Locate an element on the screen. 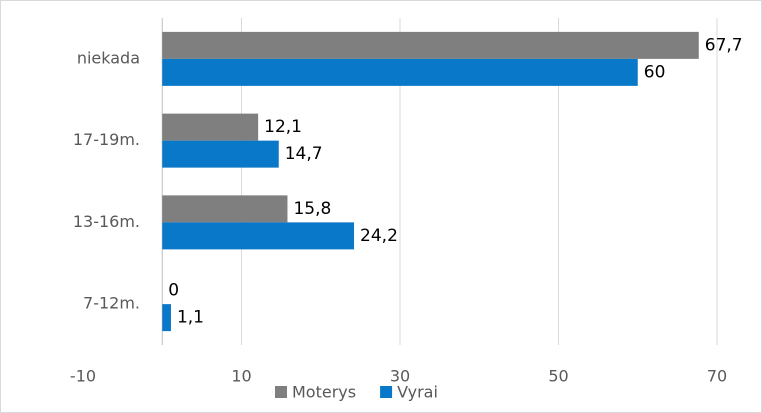 The image size is (762, 413). data-label: 60 is located at coordinates (655, 72).